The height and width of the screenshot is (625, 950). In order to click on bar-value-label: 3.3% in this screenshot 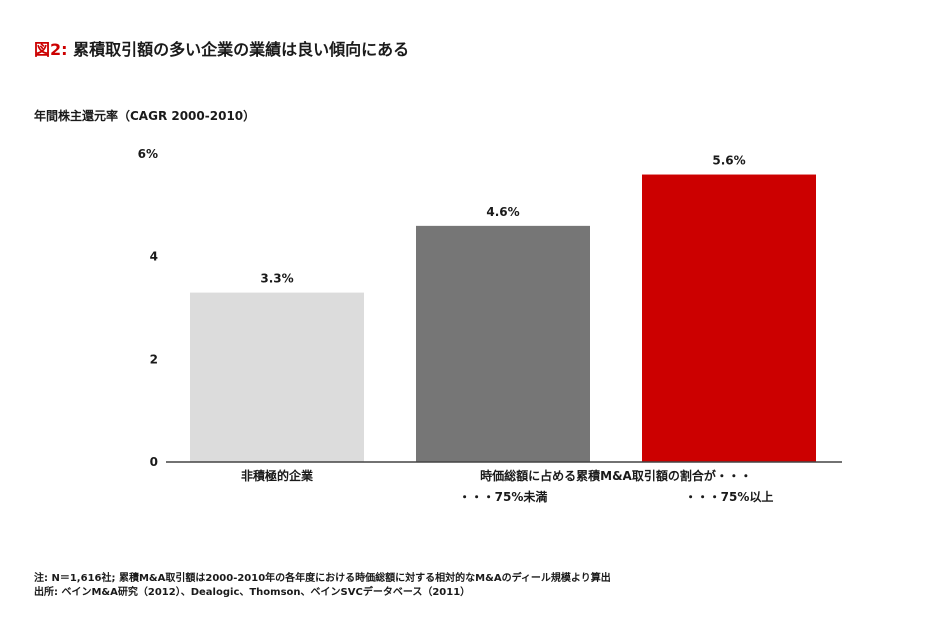, I will do `click(276, 279)`.